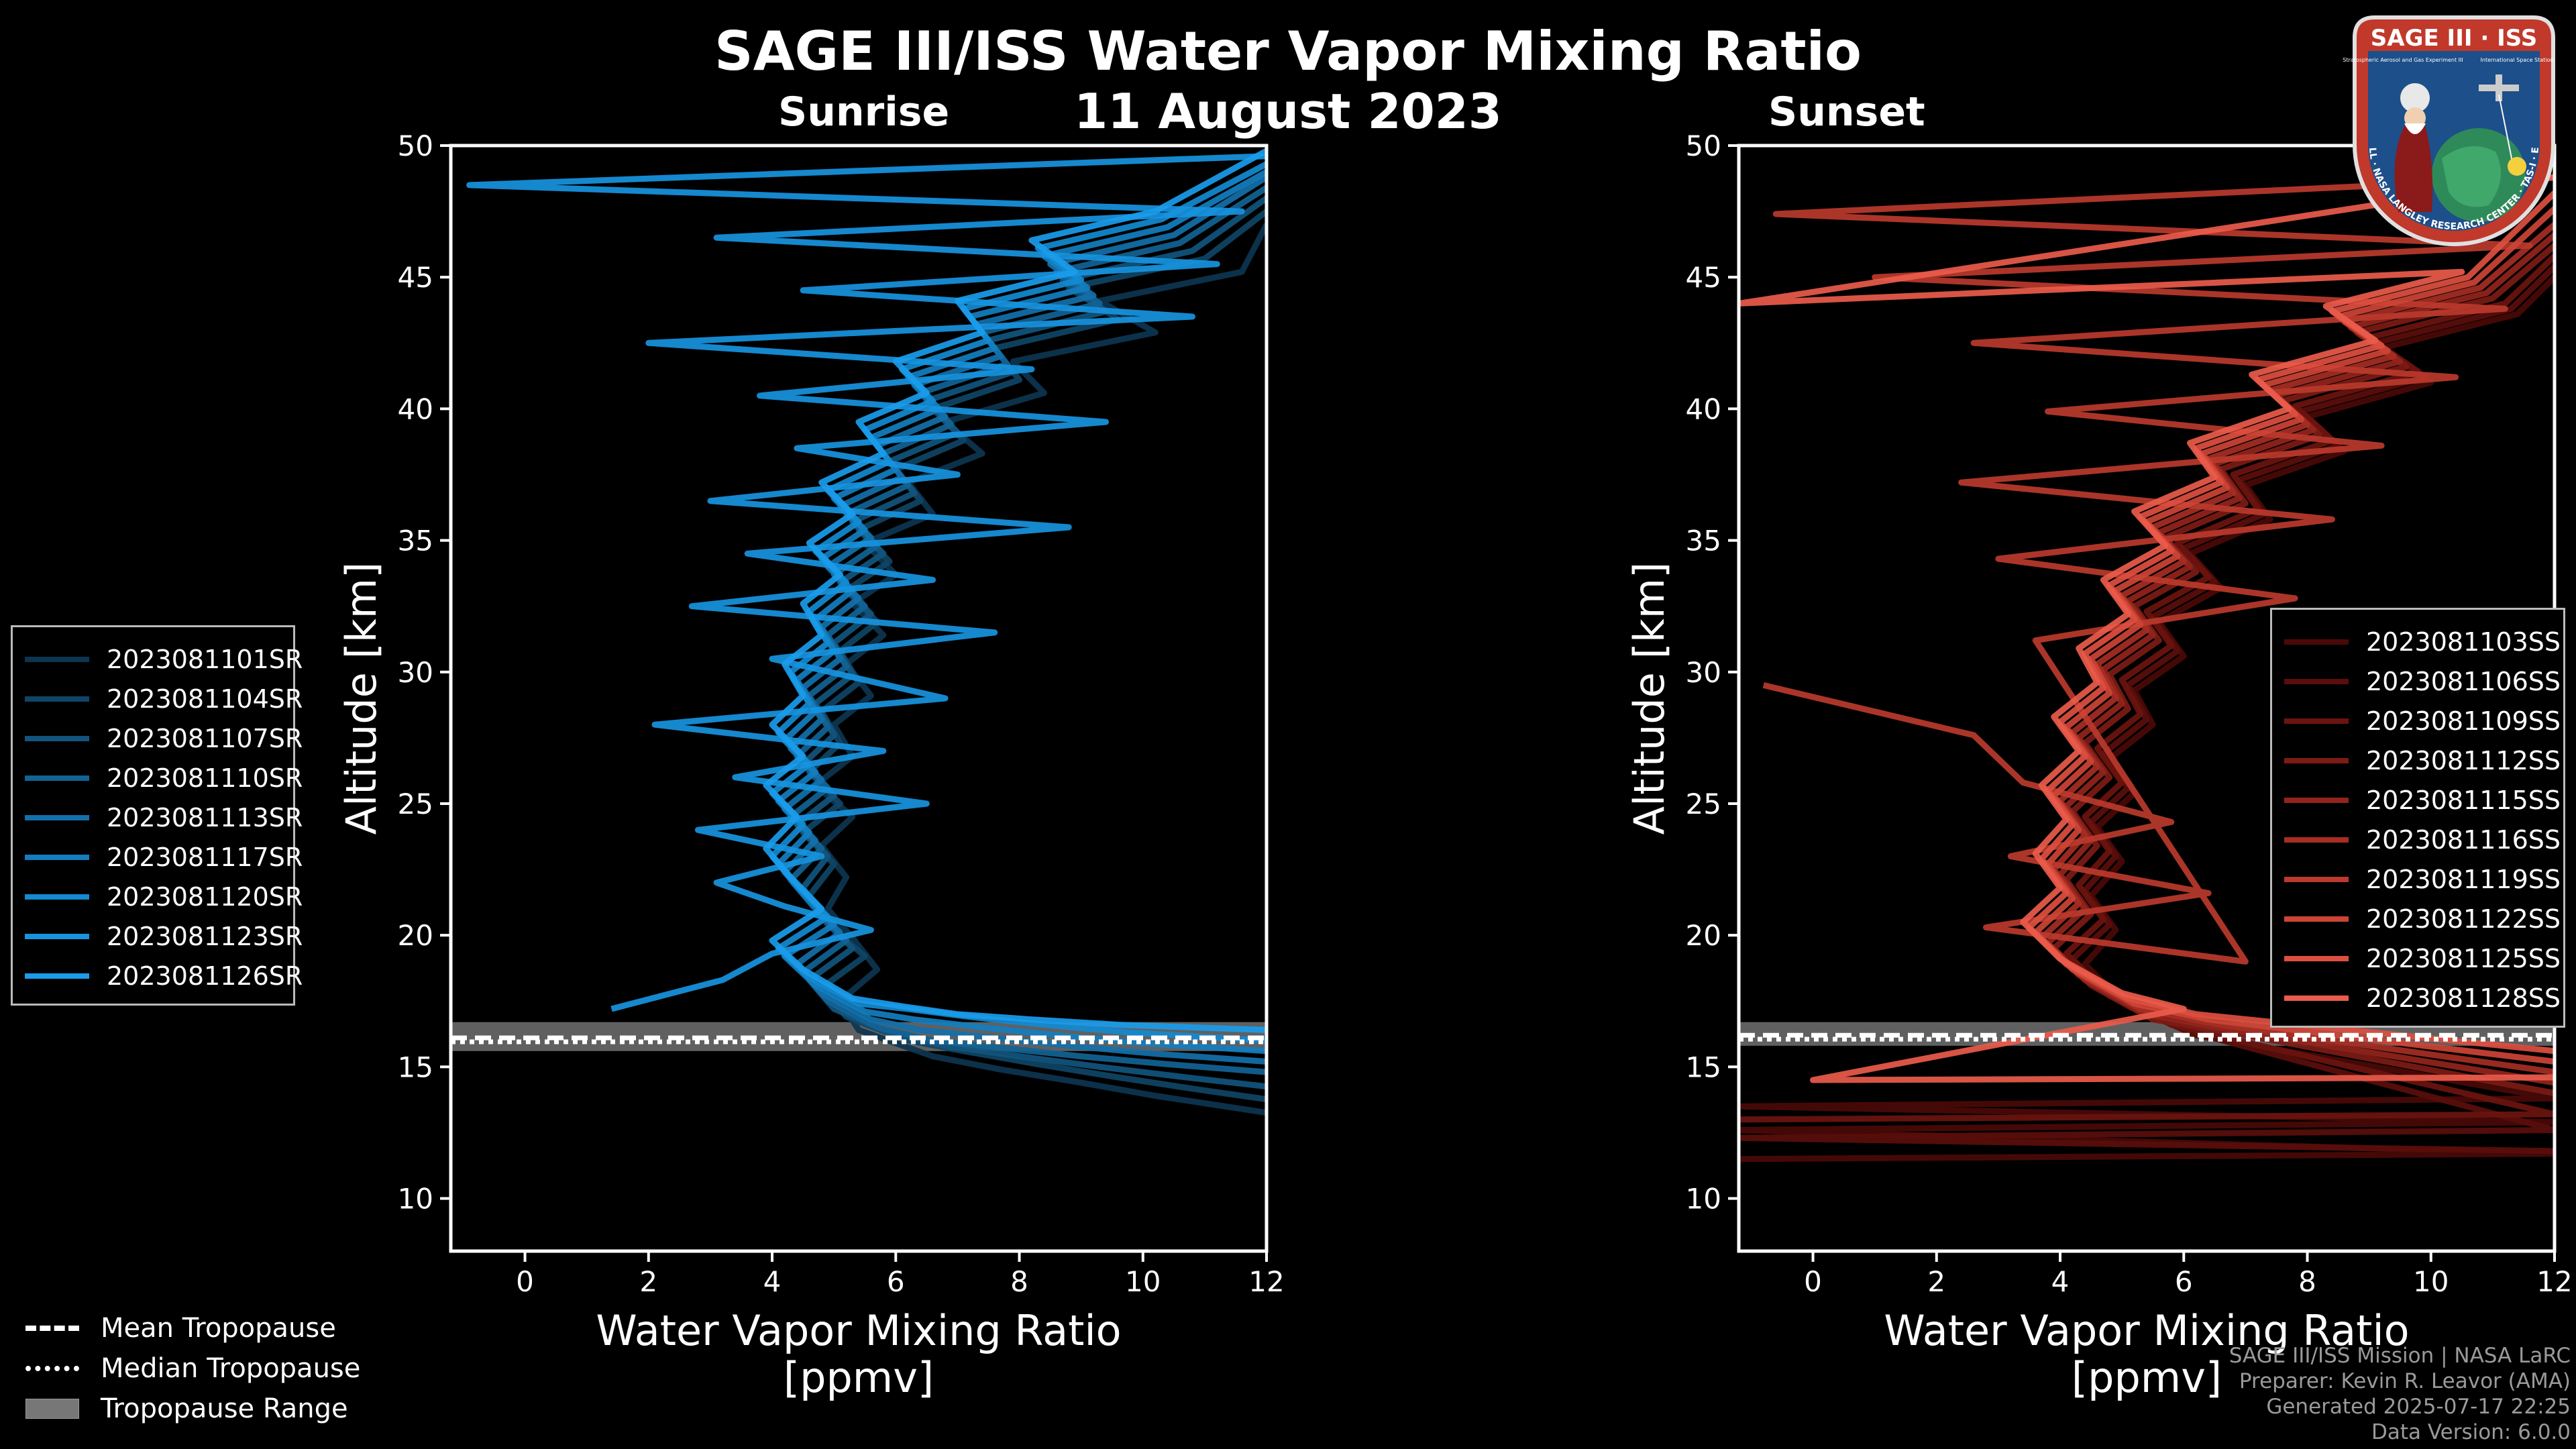 This screenshot has width=2576, height=1449. I want to click on sunrise-legend-entry: 2023081101SR, so click(164, 659).